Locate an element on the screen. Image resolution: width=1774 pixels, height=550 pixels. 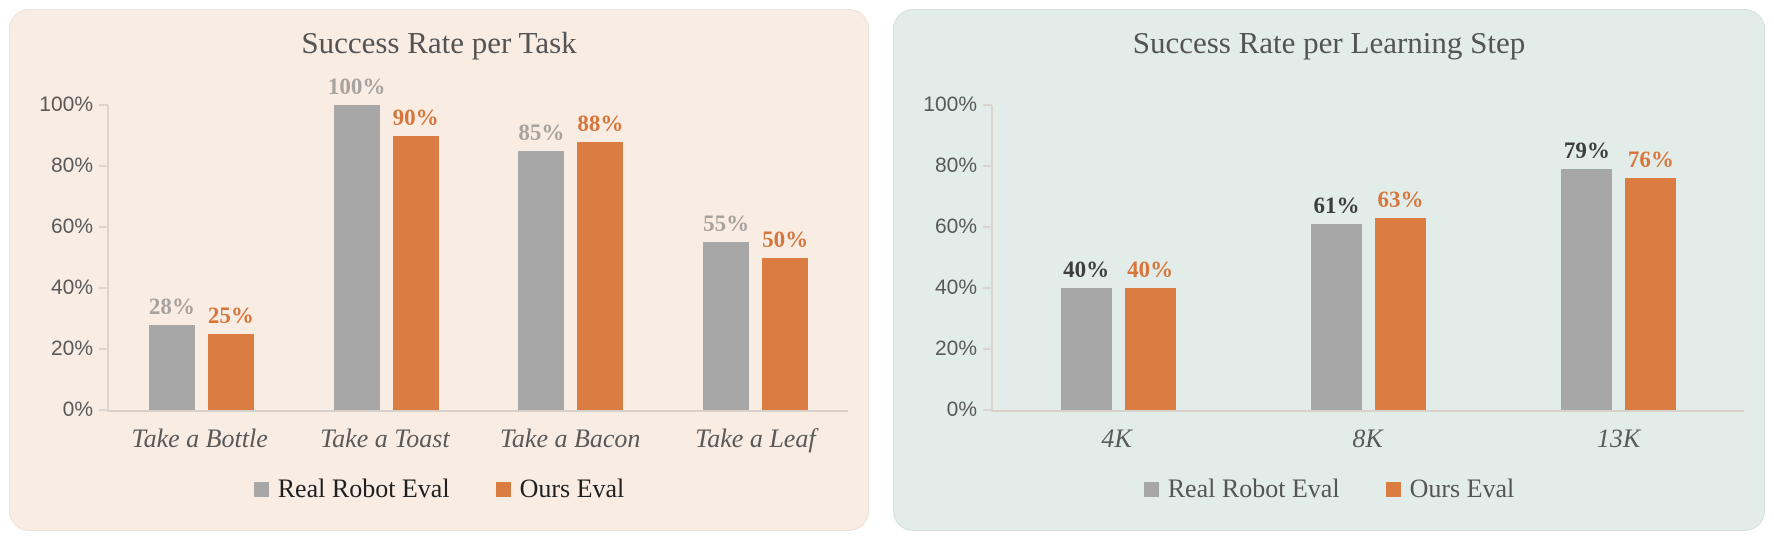
x-axis-category-row: 4K 8K 13K is located at coordinates (1367, 439).